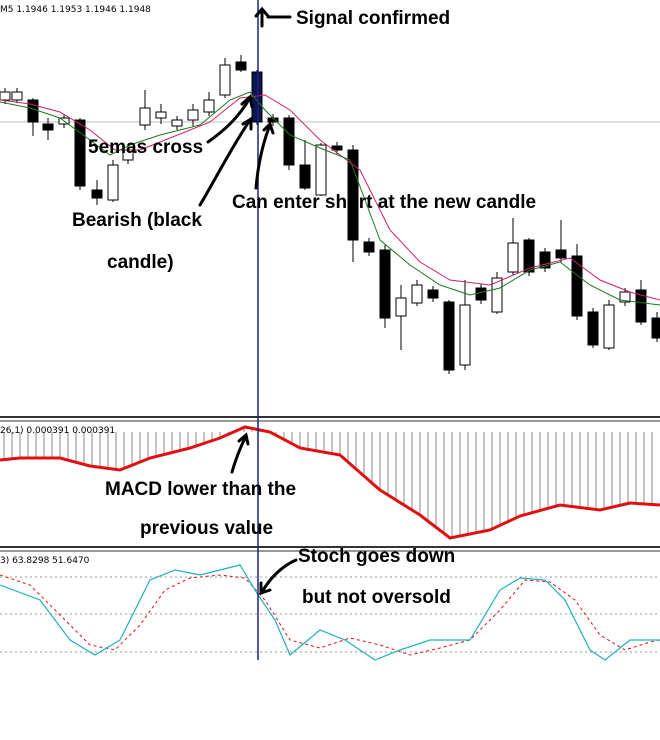 The image size is (660, 740). What do you see at coordinates (376, 597) in the screenshot?
I see `annotation: but not oversold` at bounding box center [376, 597].